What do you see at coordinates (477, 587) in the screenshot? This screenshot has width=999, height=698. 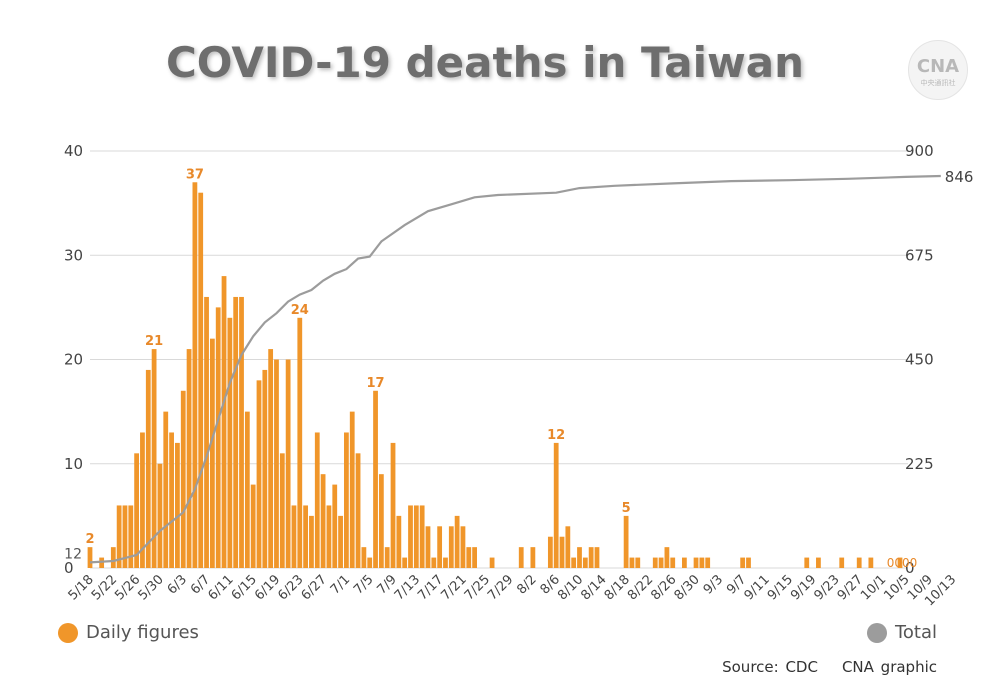 I see `x-tick-label: 7/25` at bounding box center [477, 587].